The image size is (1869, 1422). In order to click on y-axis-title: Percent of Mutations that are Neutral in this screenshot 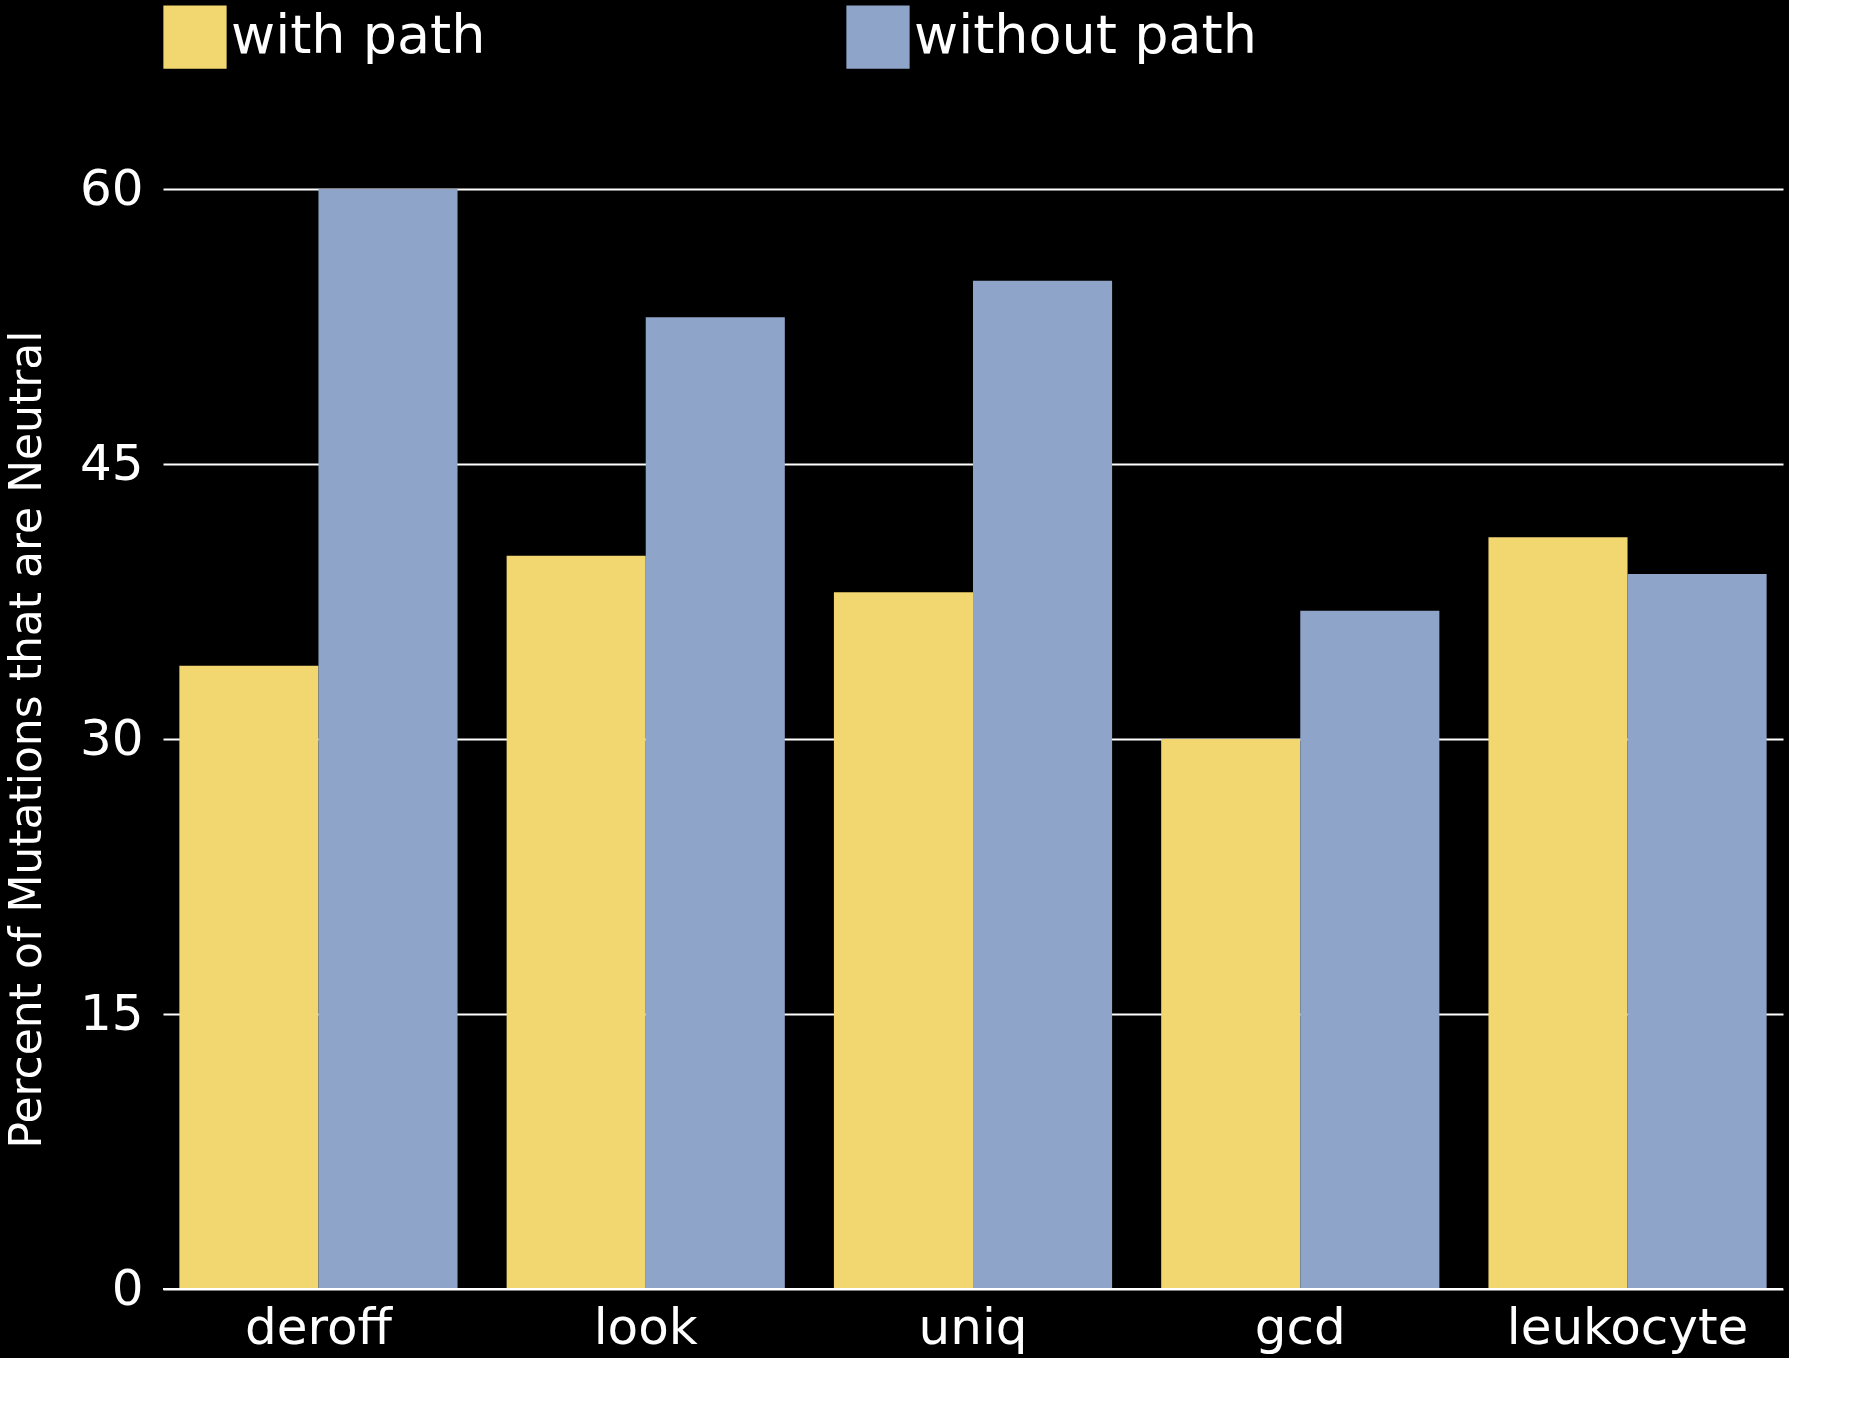, I will do `click(25, 739)`.